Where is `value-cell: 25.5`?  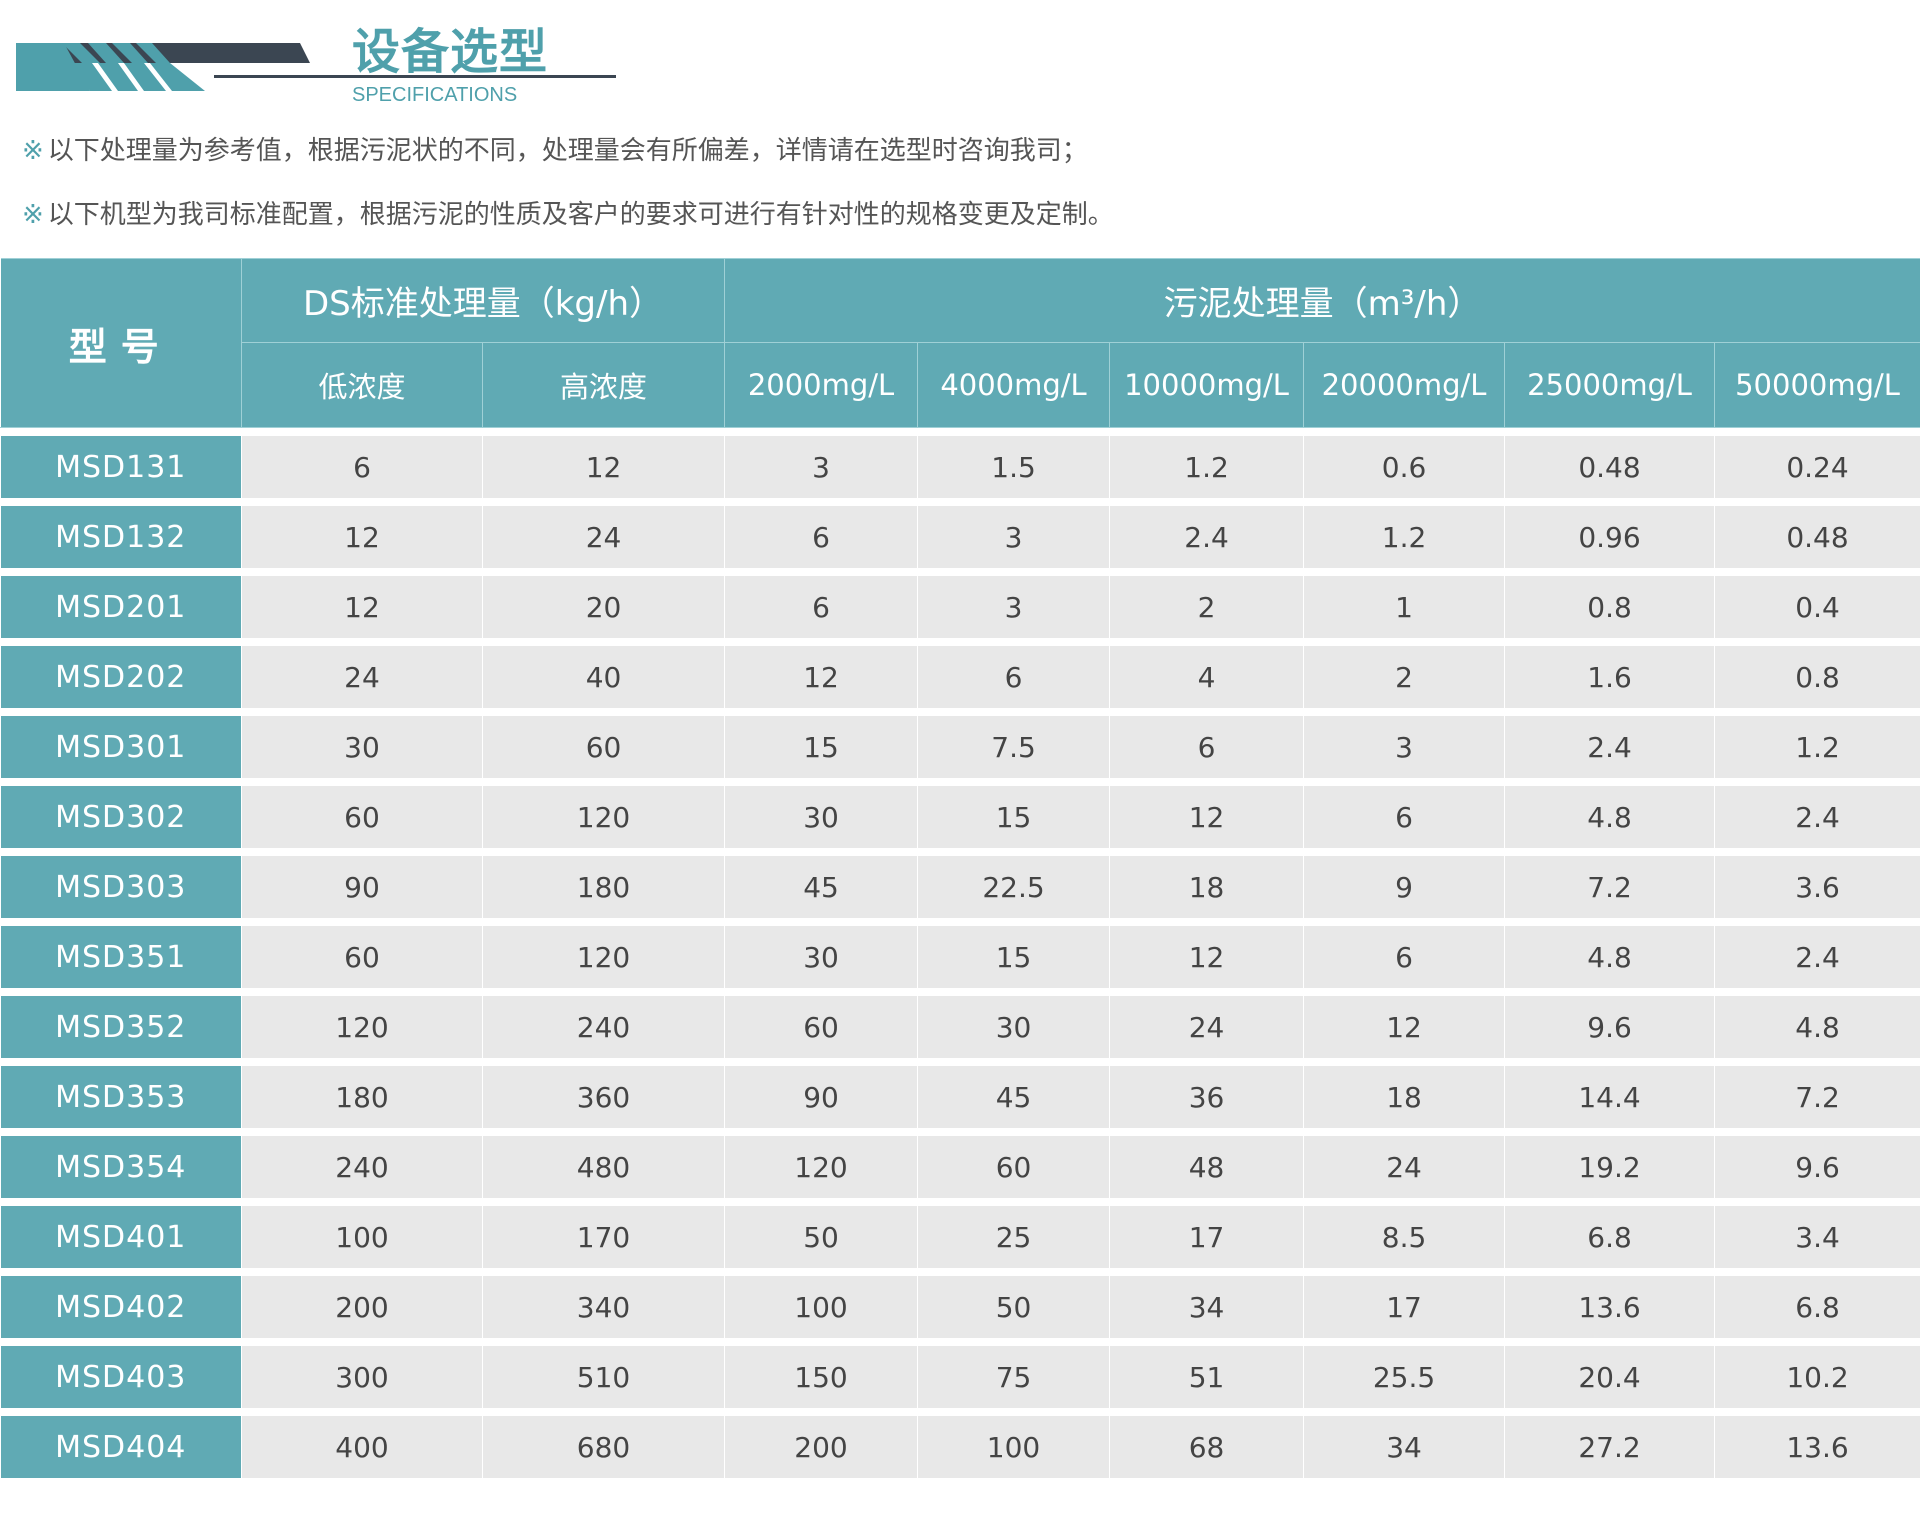 value-cell: 25.5 is located at coordinates (1404, 1377).